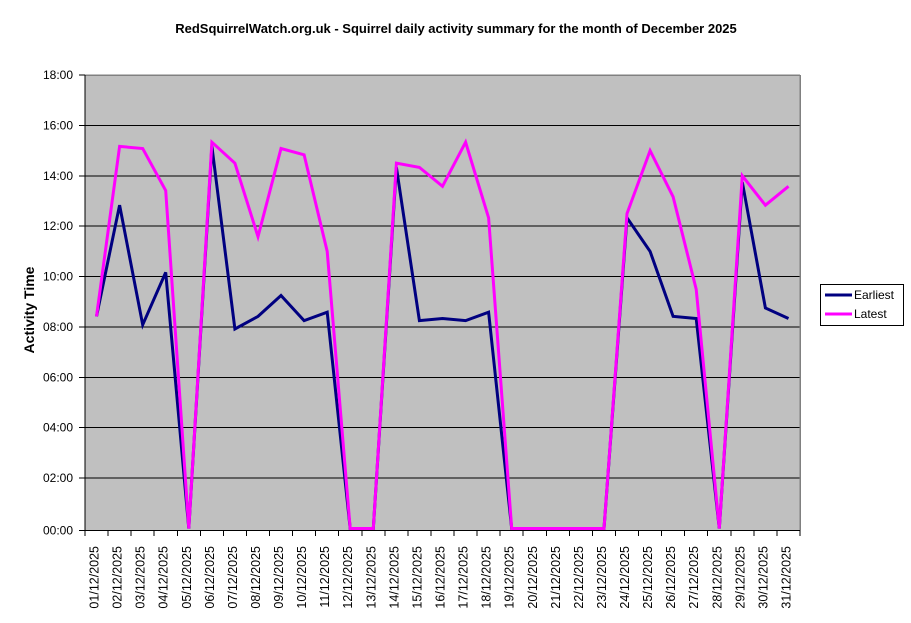 This screenshot has width=911, height=623. Describe the element at coordinates (256, 577) in the screenshot. I see `x-tick-label: 08/12/2025` at that location.